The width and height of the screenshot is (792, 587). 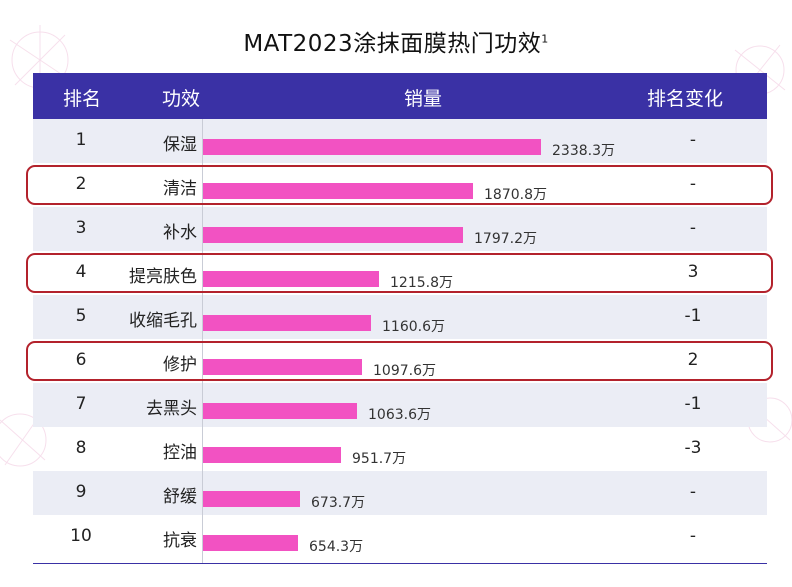 I want to click on rank-cell: 9, so click(x=81, y=492).